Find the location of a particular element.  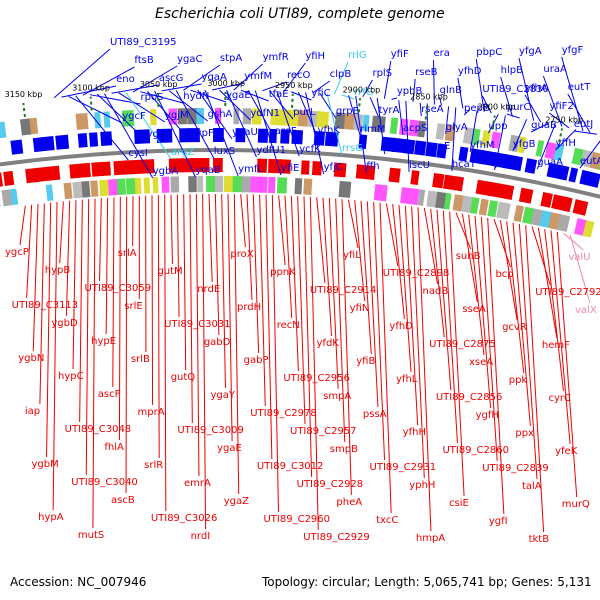

reverse-gene-label: pheA is located at coordinates (349, 502).